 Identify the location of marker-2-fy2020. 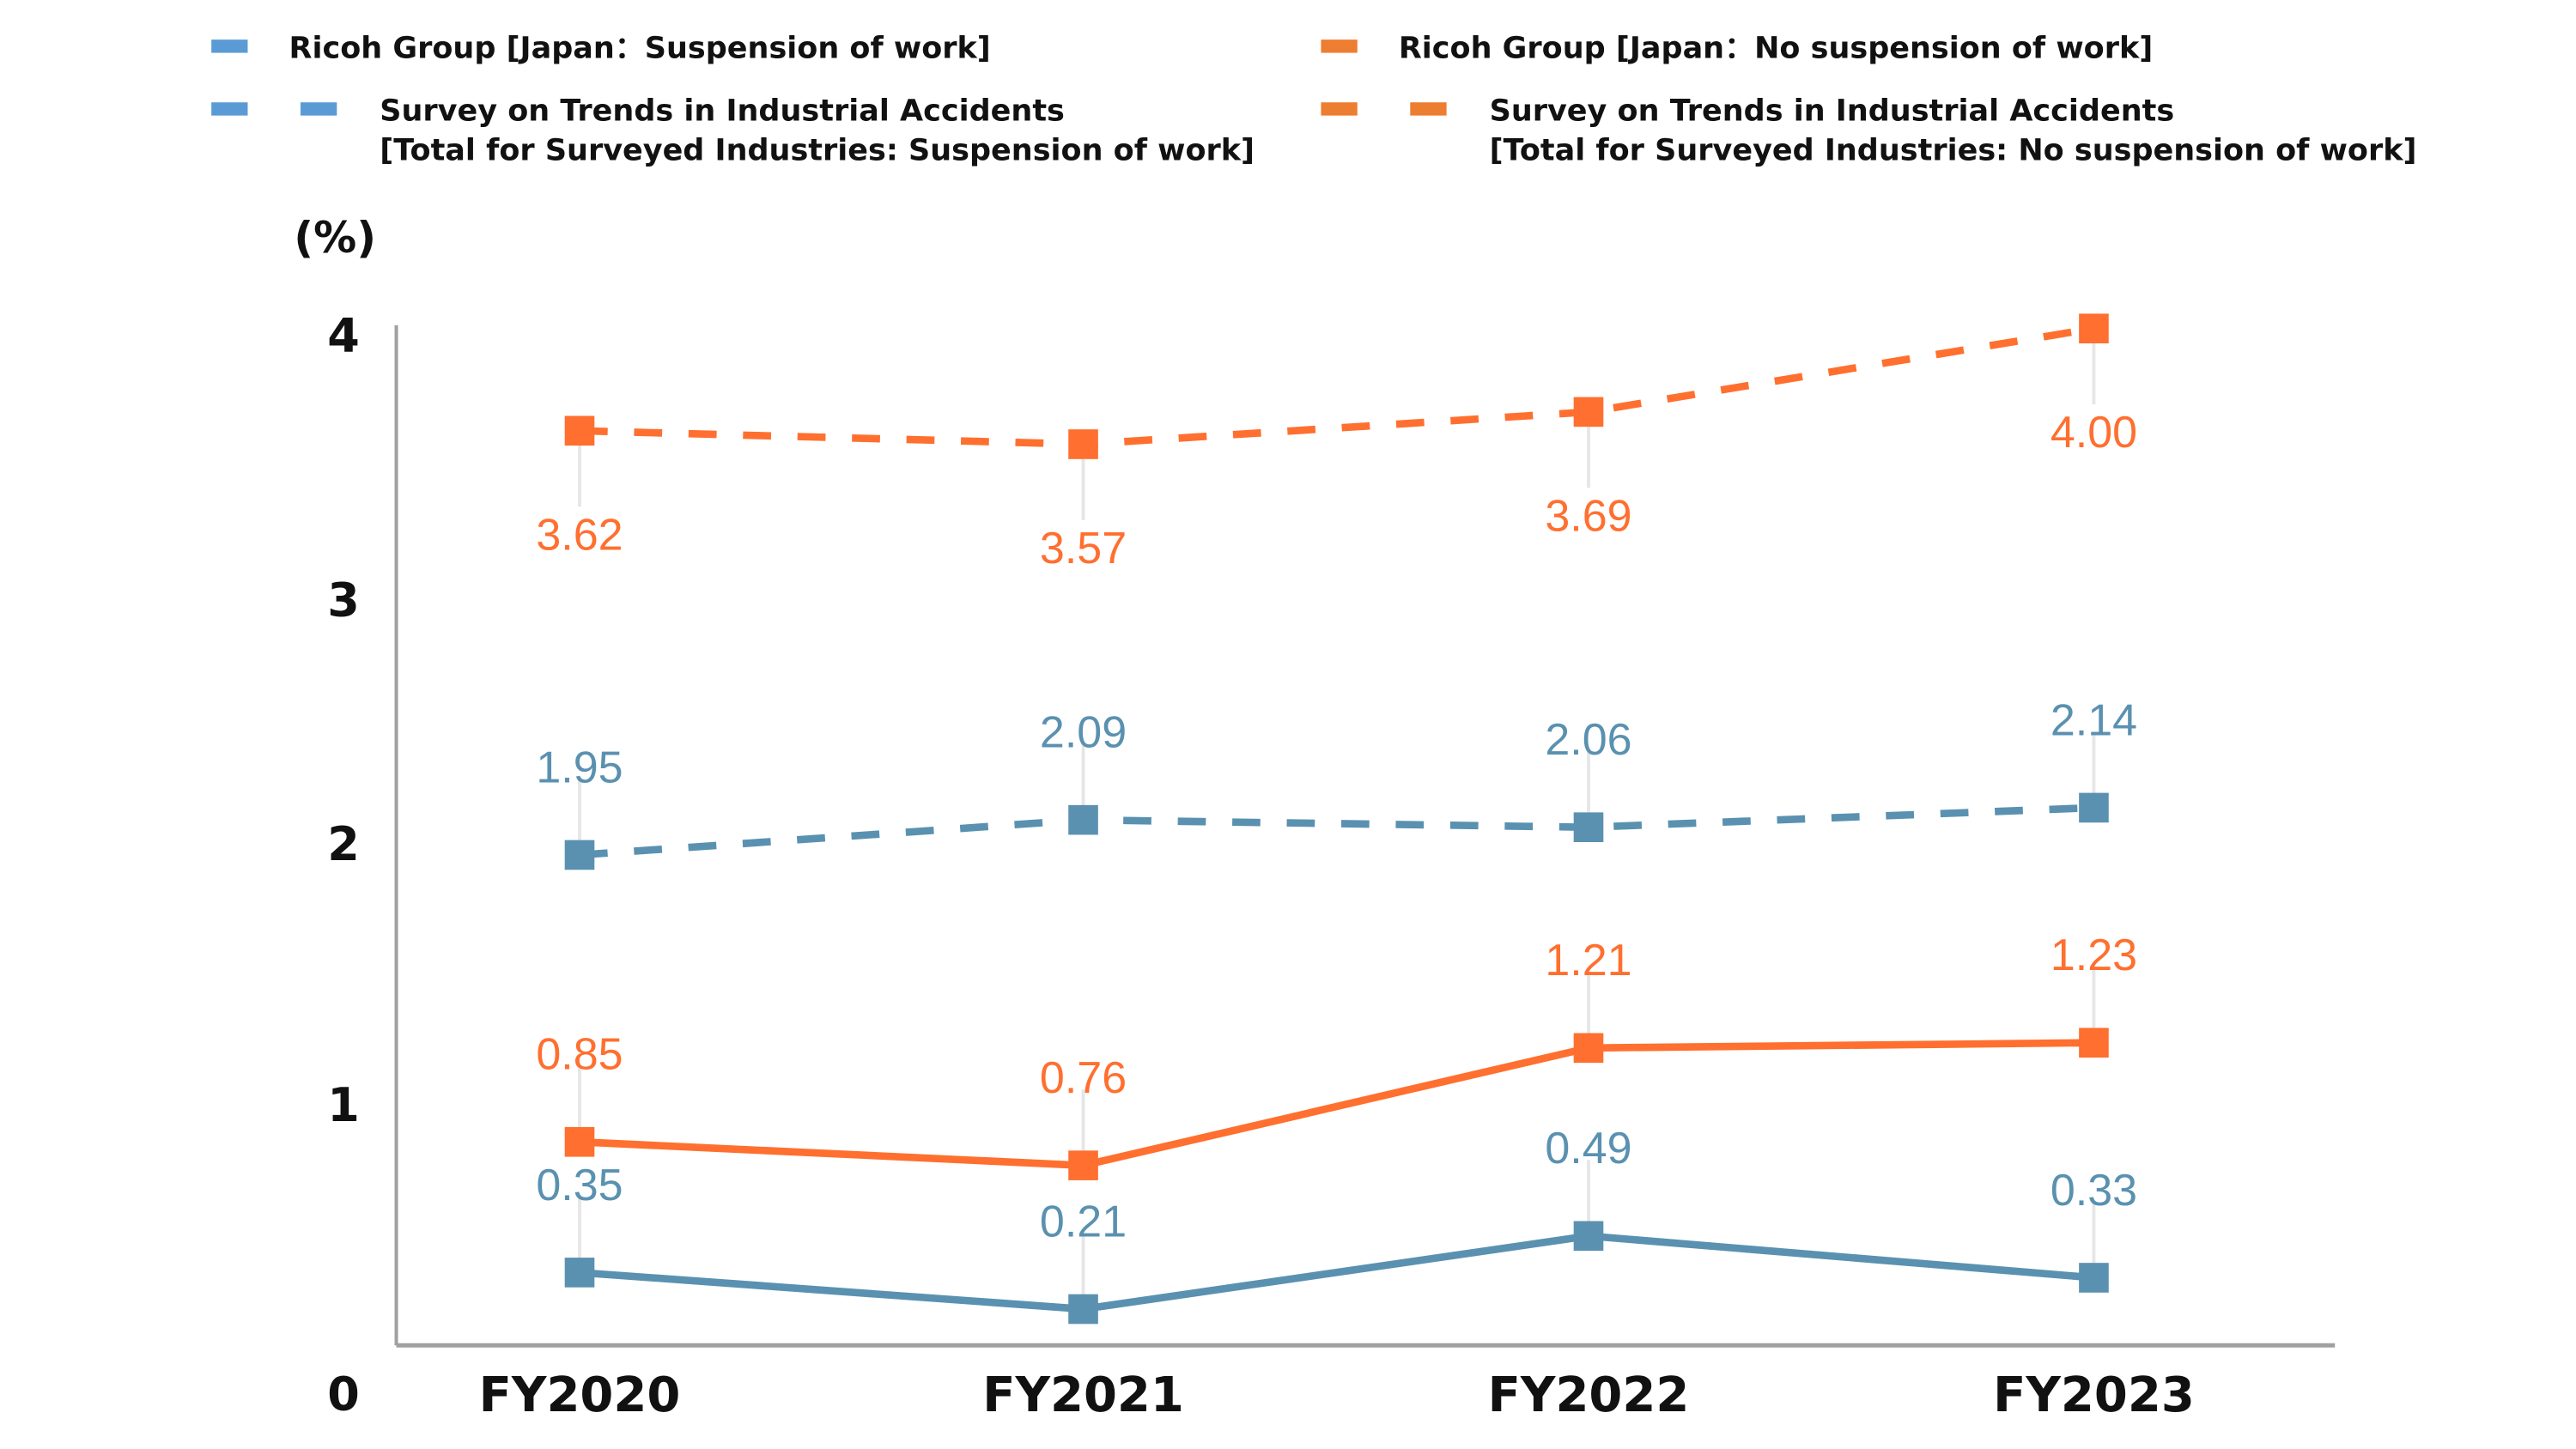
(579, 1141).